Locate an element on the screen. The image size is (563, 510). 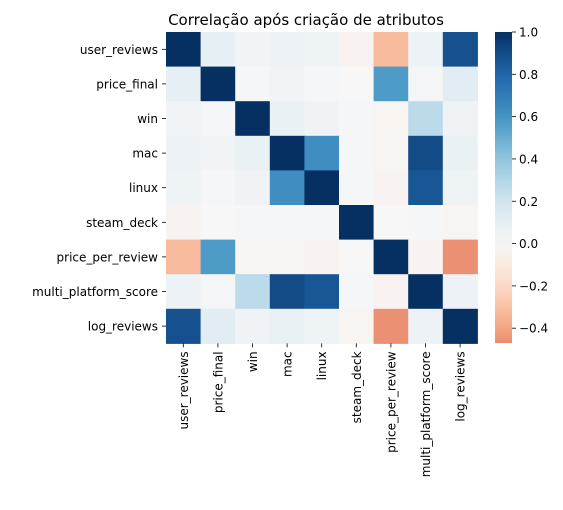
heatmap-cell-user_reviews-price_per_review is located at coordinates (391, 50).